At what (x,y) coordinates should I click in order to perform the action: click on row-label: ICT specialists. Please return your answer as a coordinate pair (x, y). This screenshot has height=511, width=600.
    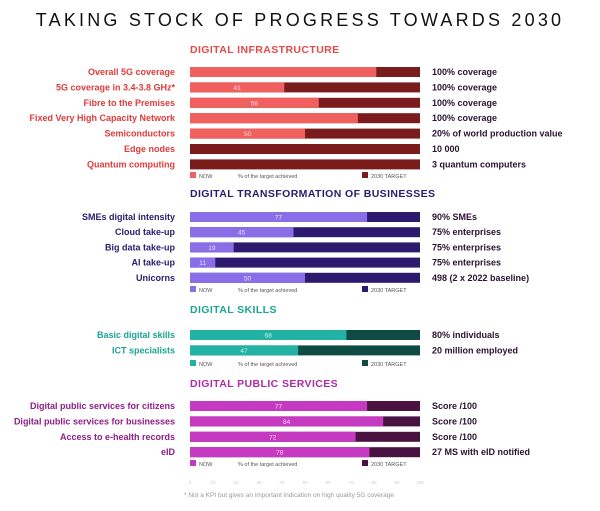
    Looking at the image, I should click on (143, 350).